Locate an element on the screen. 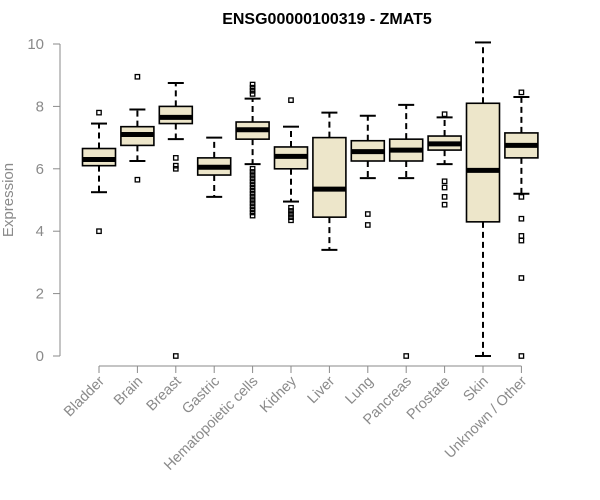 The image size is (600, 500). box-skin is located at coordinates (483, 199).